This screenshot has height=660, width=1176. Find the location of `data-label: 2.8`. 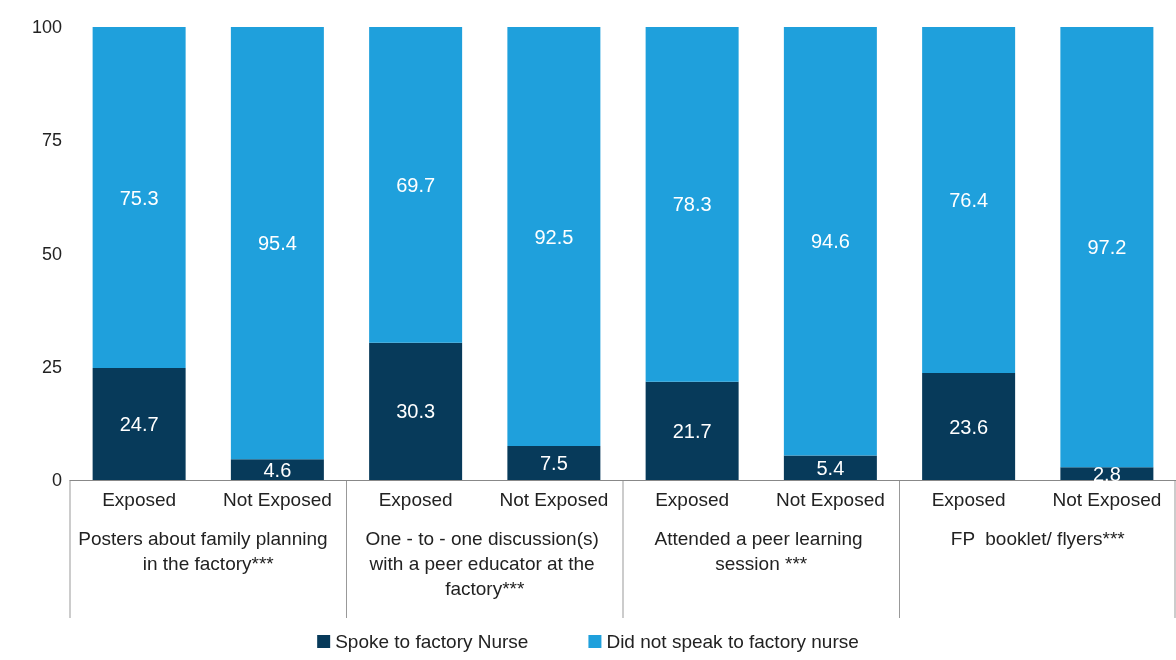

data-label: 2.8 is located at coordinates (1106, 473).